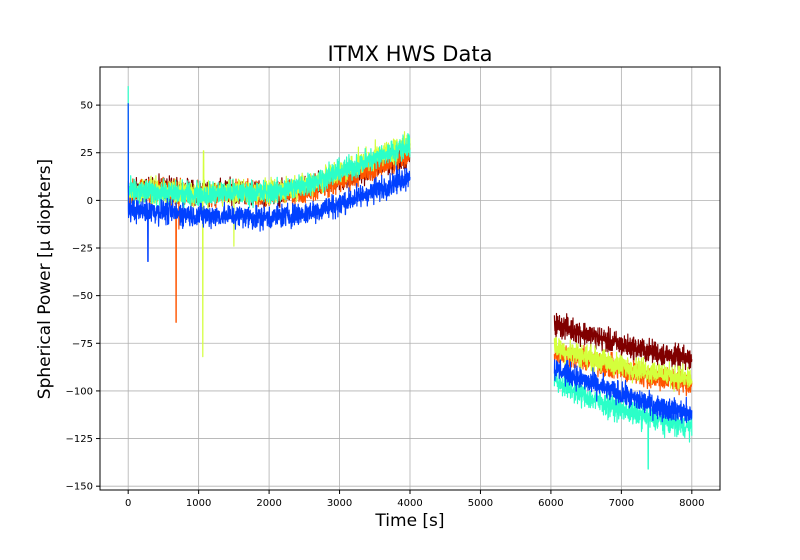  What do you see at coordinates (691, 503) in the screenshot?
I see `x-tick-label: 8000` at bounding box center [691, 503].